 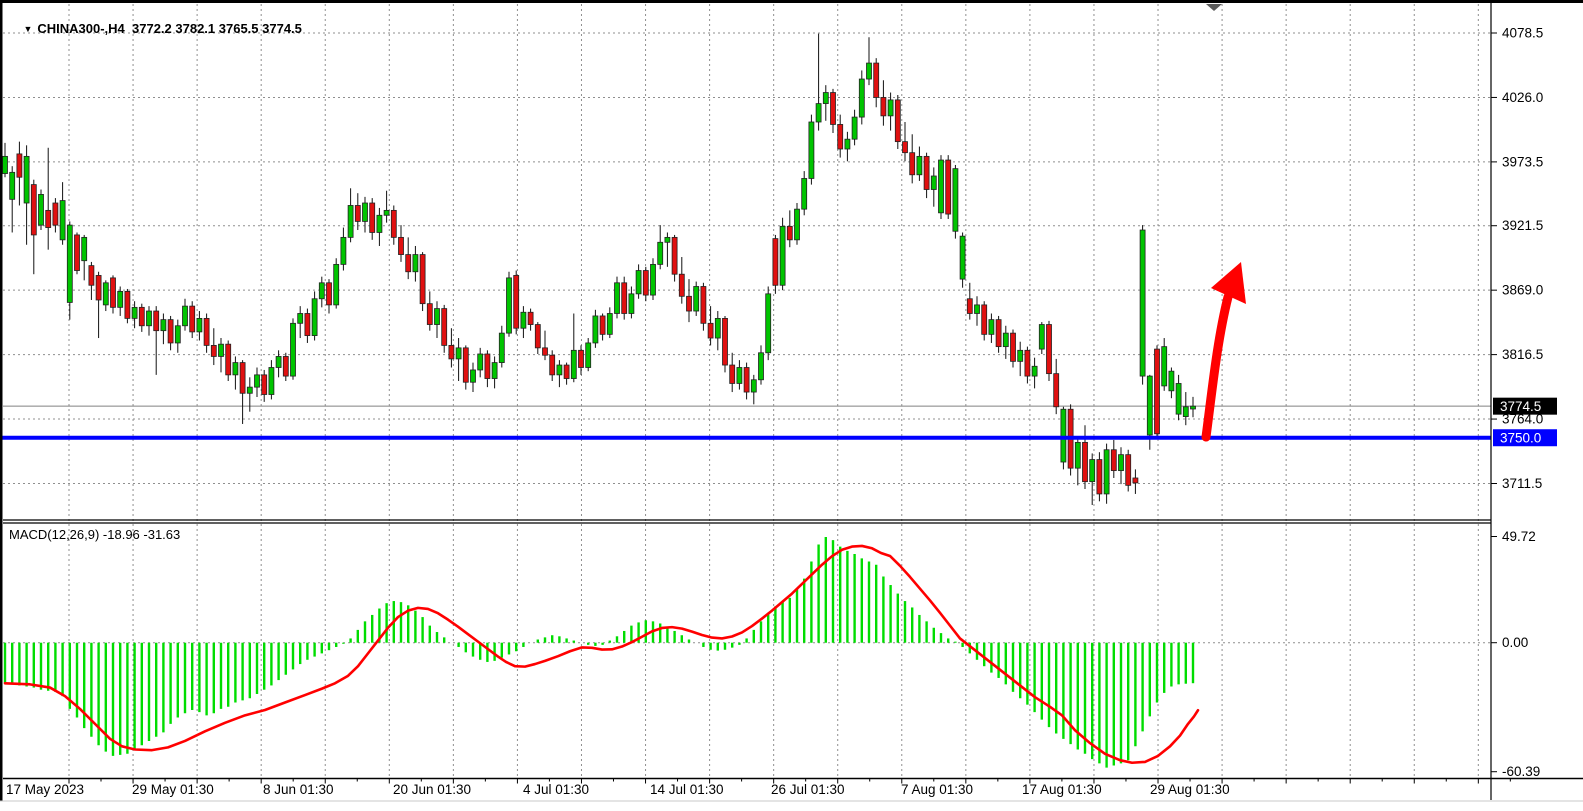 I want to click on price-axis-label: 3973.5, so click(x=1522, y=161).